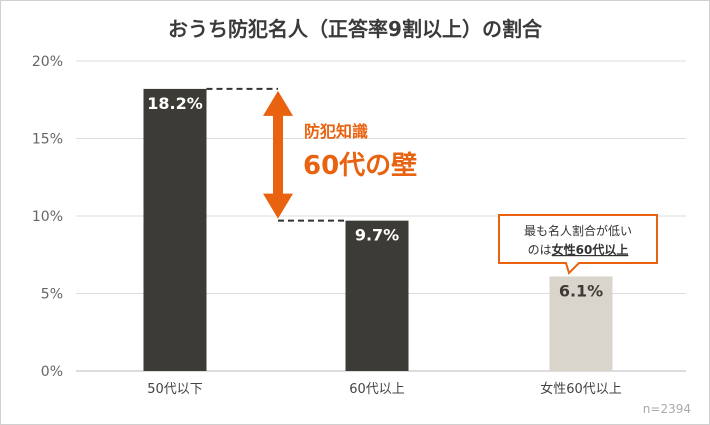 This screenshot has width=710, height=425. I want to click on double-arrow-icon, so click(278, 154).